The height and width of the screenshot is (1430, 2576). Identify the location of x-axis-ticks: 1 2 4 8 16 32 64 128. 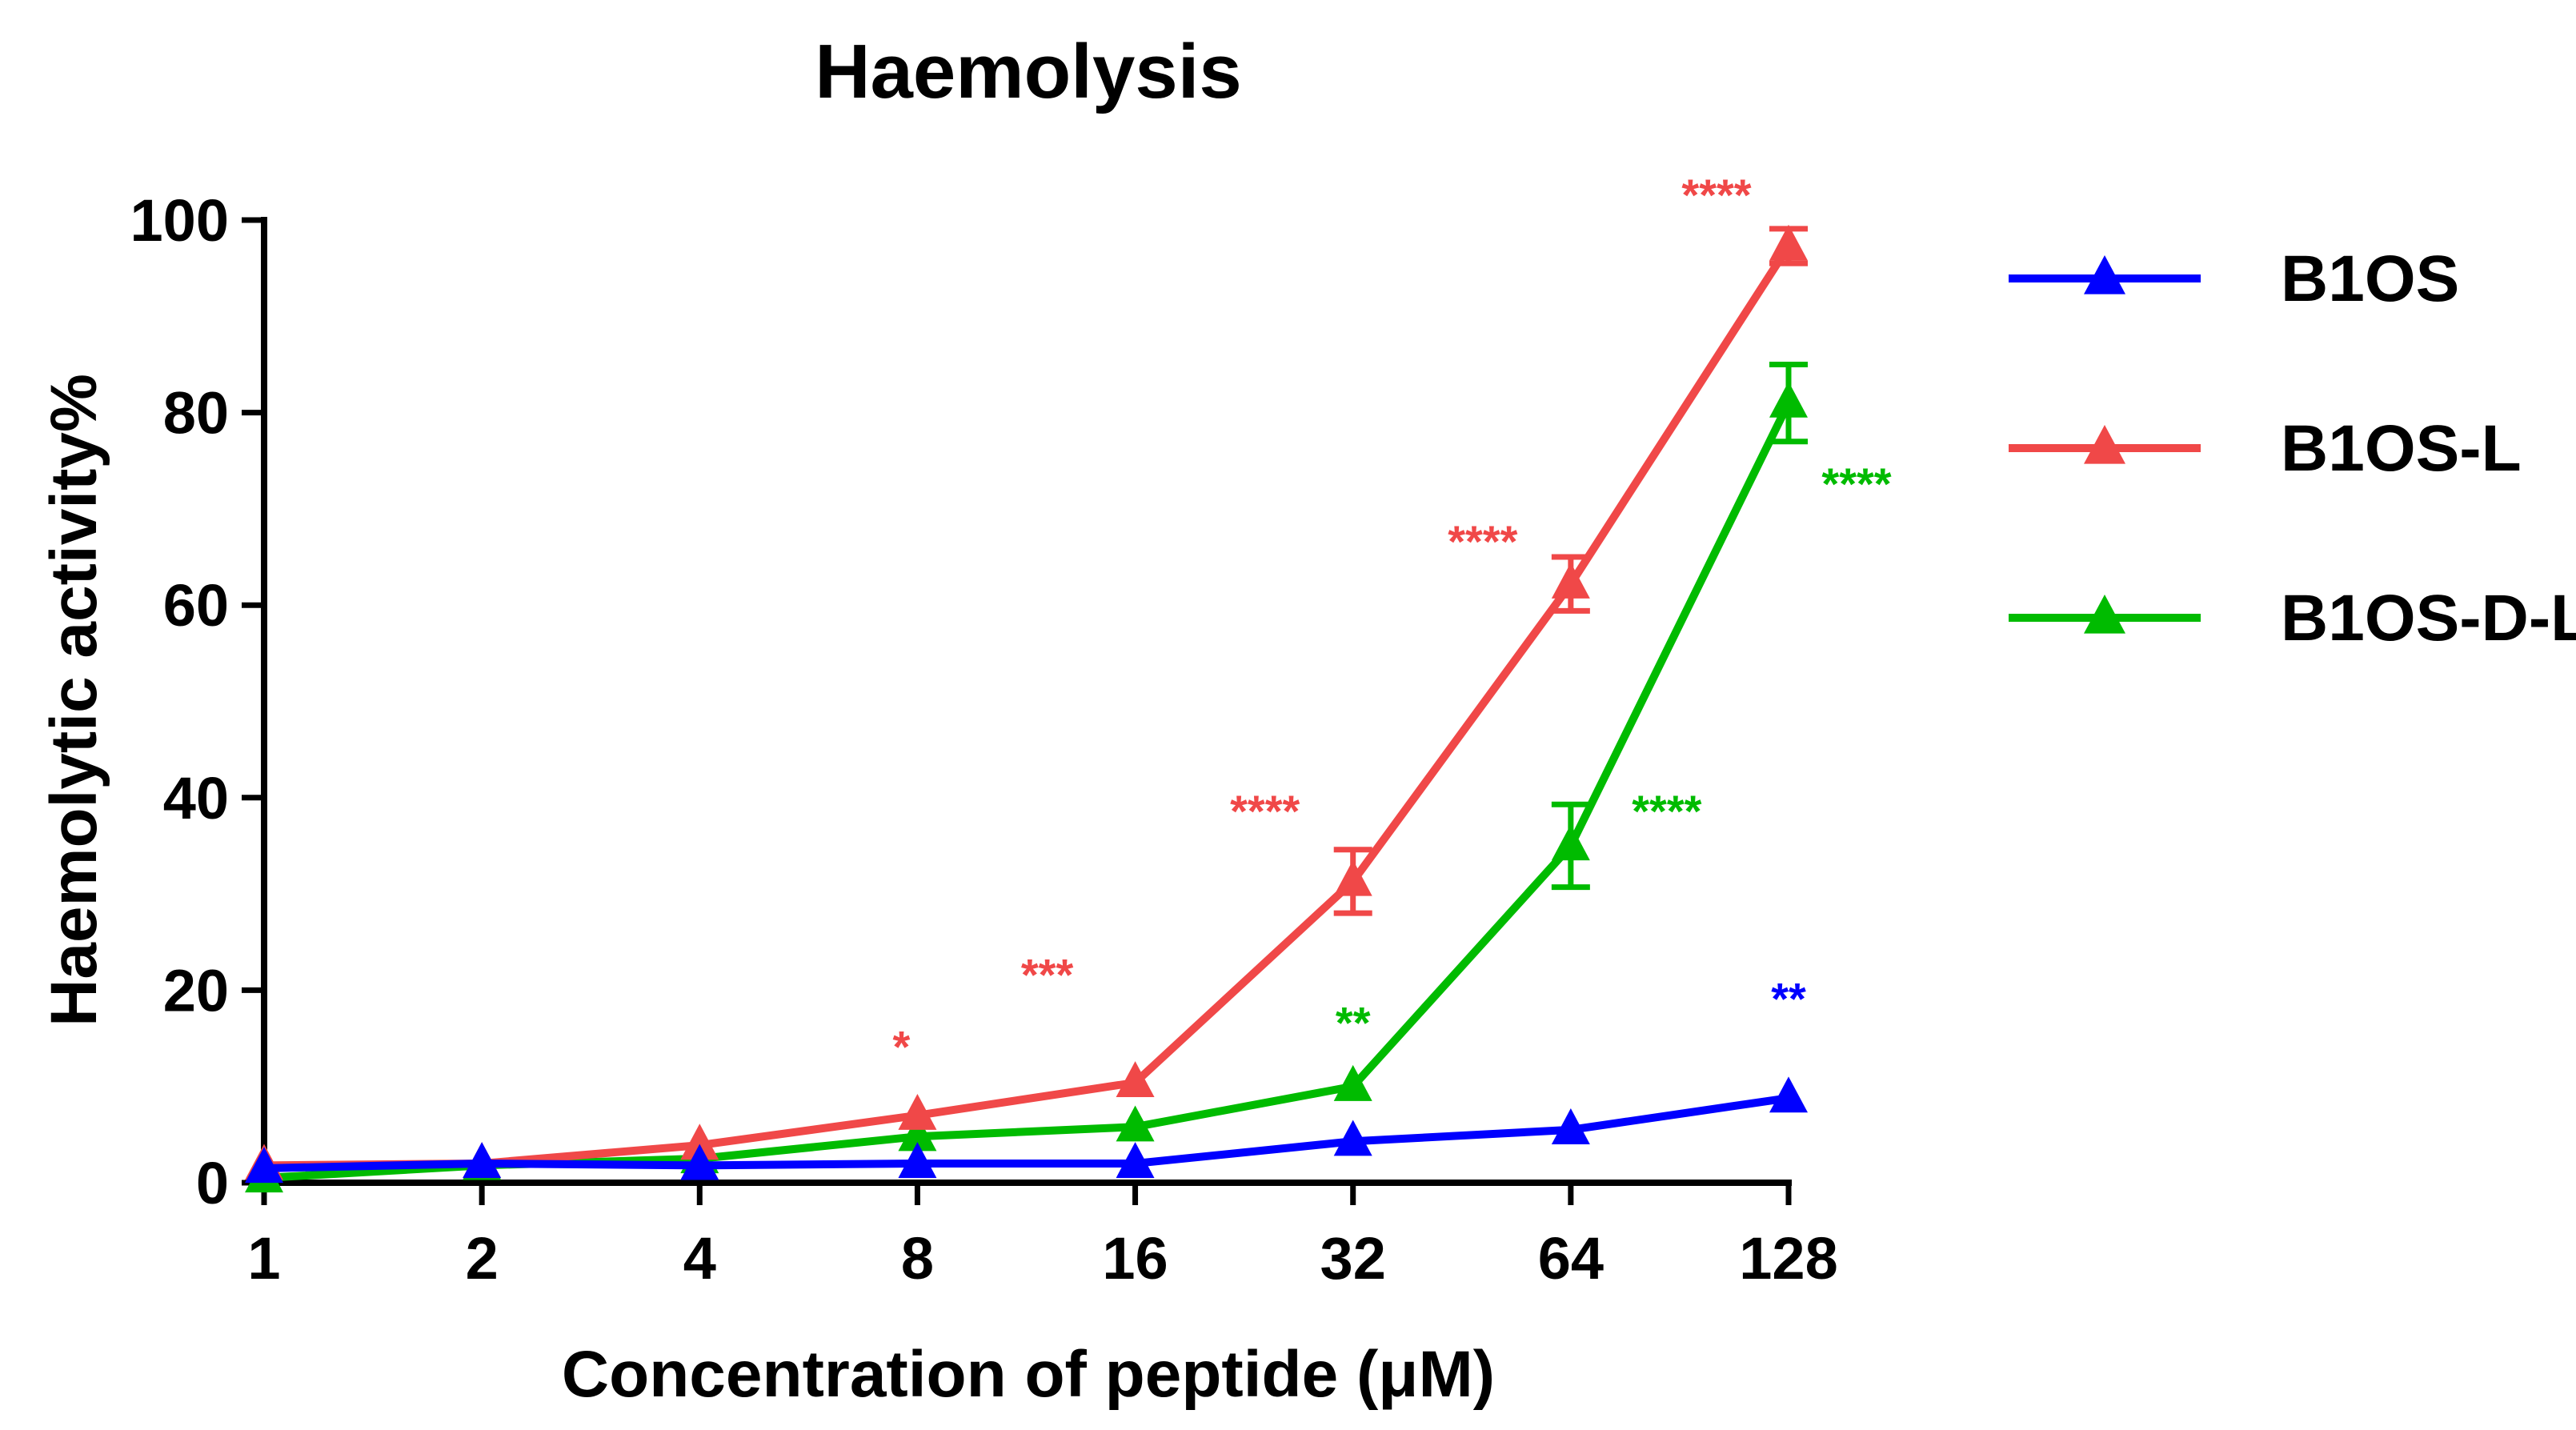
(1042, 1238).